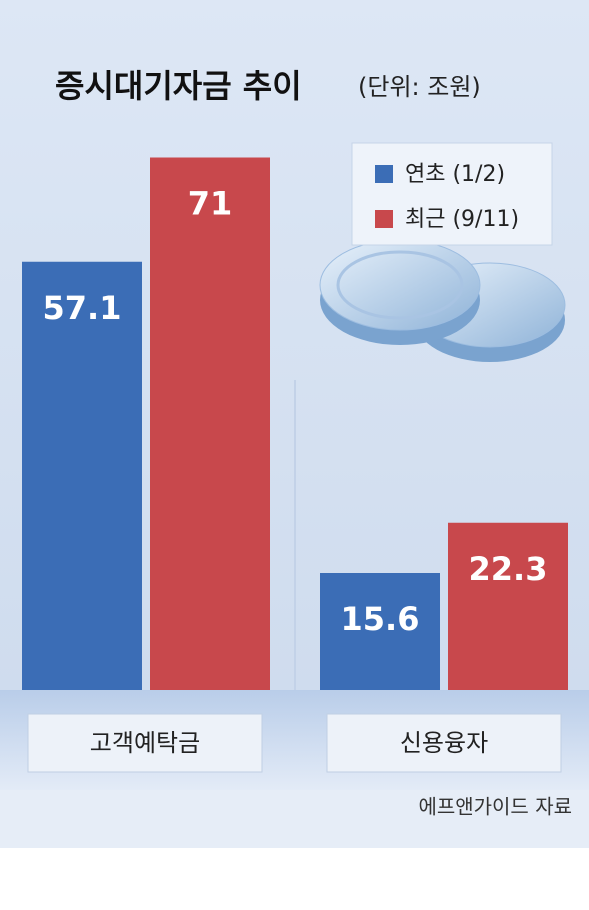 The width and height of the screenshot is (589, 910). Describe the element at coordinates (419, 87) in the screenshot. I see `chart-subtitle: (단위: 조원)` at that location.